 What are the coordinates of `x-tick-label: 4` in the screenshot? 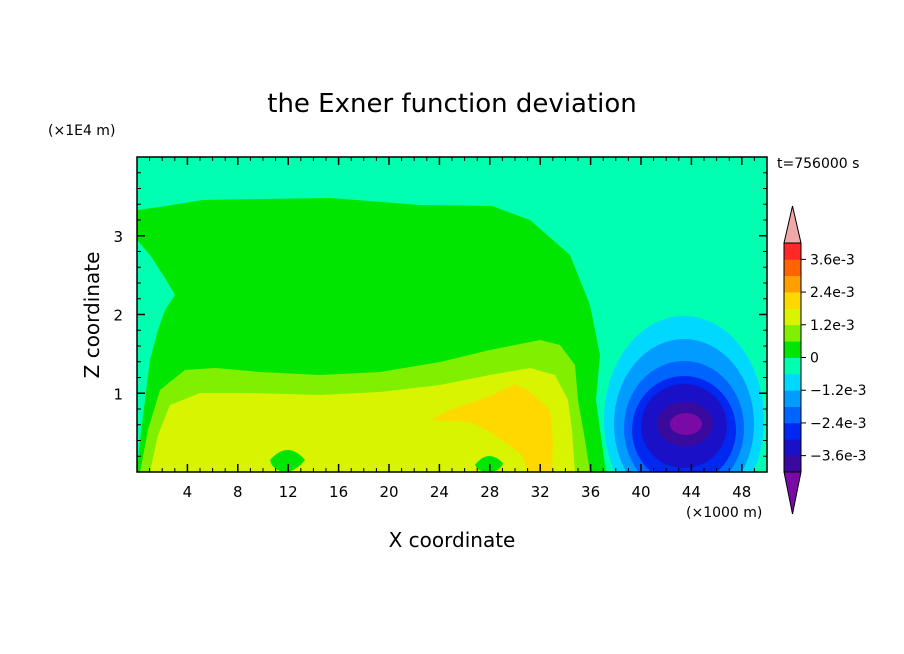 It's located at (188, 492).